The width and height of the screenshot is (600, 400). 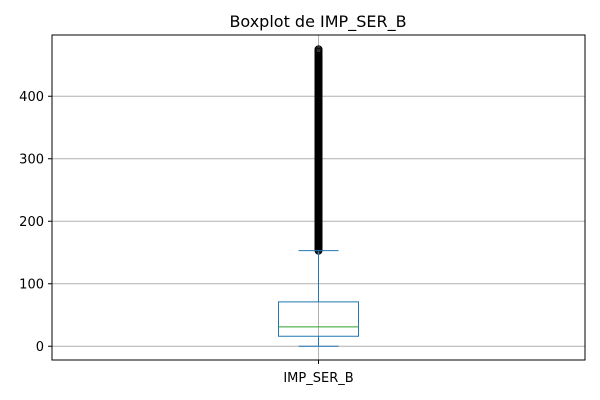 I want to click on y-tick-label: 200, so click(x=31, y=222).